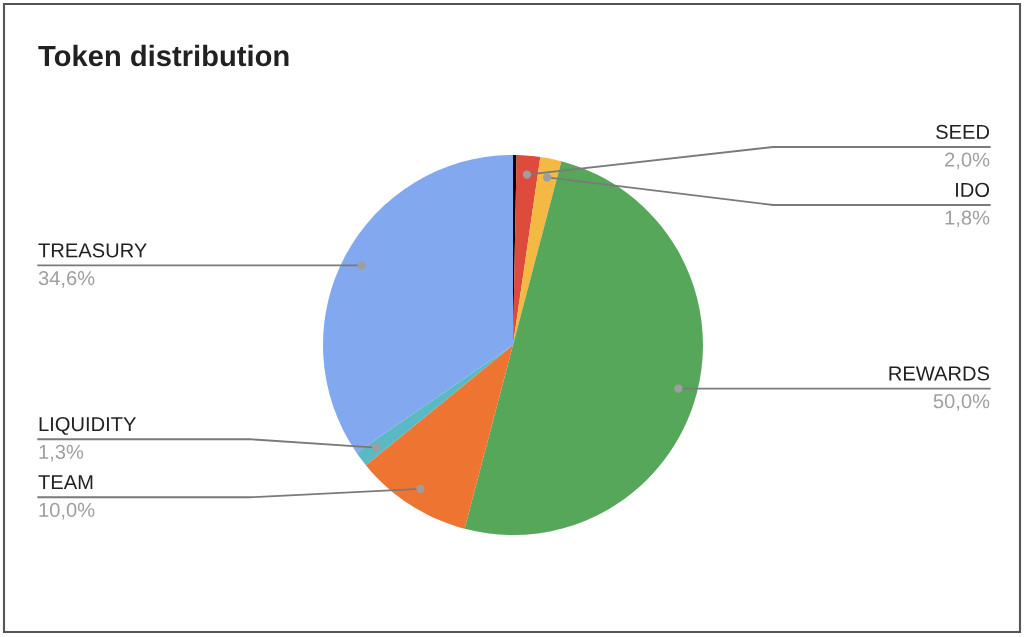  What do you see at coordinates (963, 132) in the screenshot?
I see `slice-label: SEED` at bounding box center [963, 132].